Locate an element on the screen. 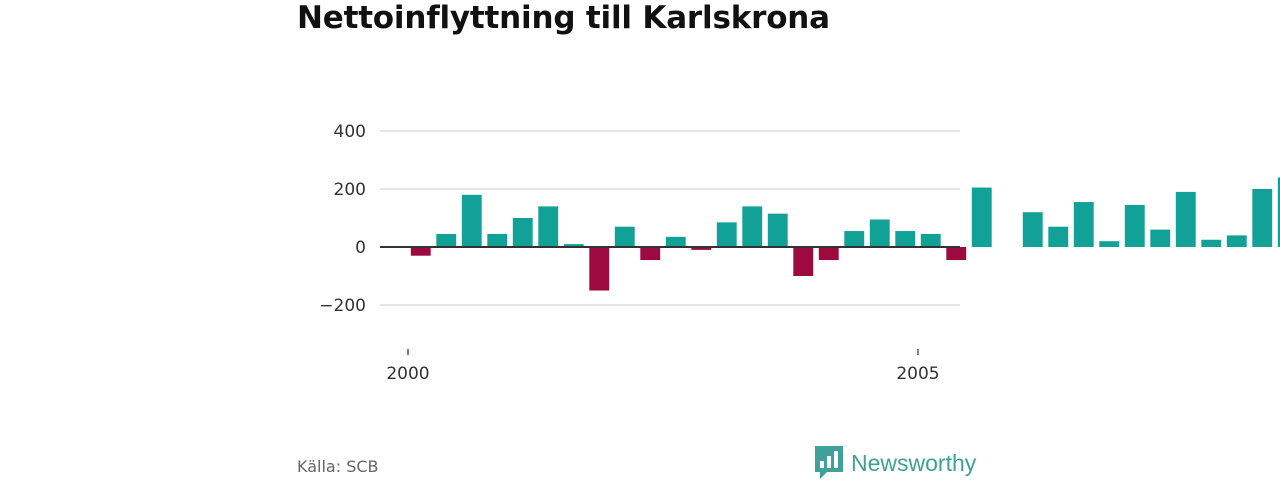 The width and height of the screenshot is (1280, 480). y-tick-label: 400 is located at coordinates (350, 132).